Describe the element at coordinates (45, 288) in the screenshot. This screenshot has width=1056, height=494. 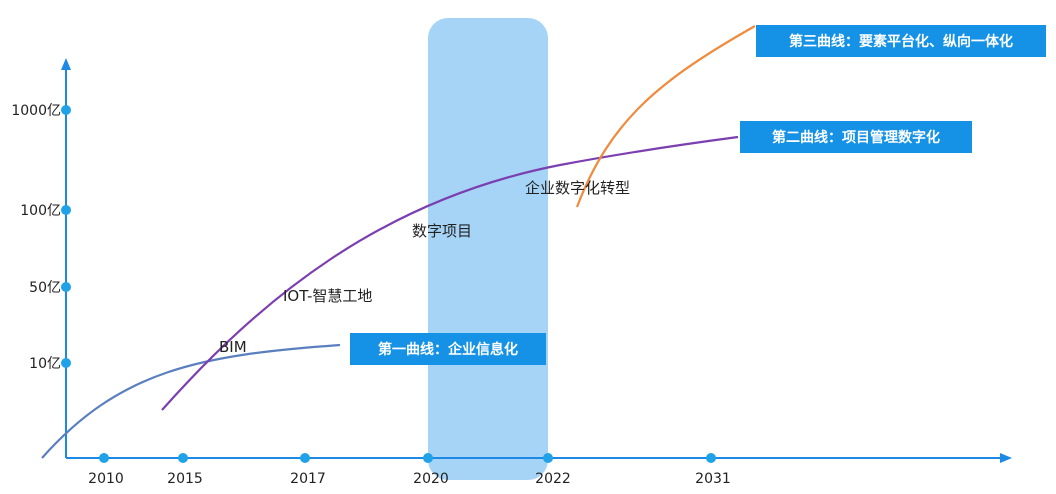
I see `y-tick-label: 50亿` at that location.